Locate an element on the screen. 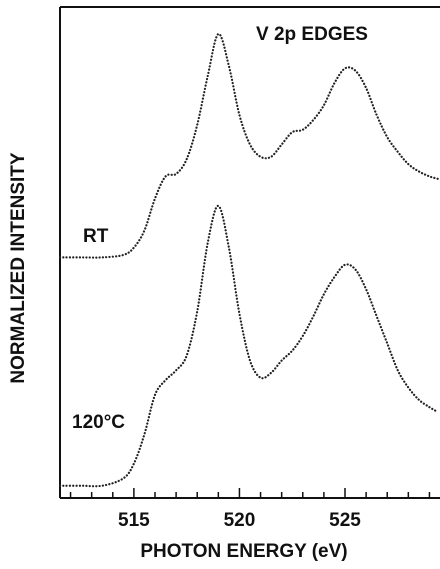  x-axis-tick-labels: 515 520 525 is located at coordinates (239, 520).